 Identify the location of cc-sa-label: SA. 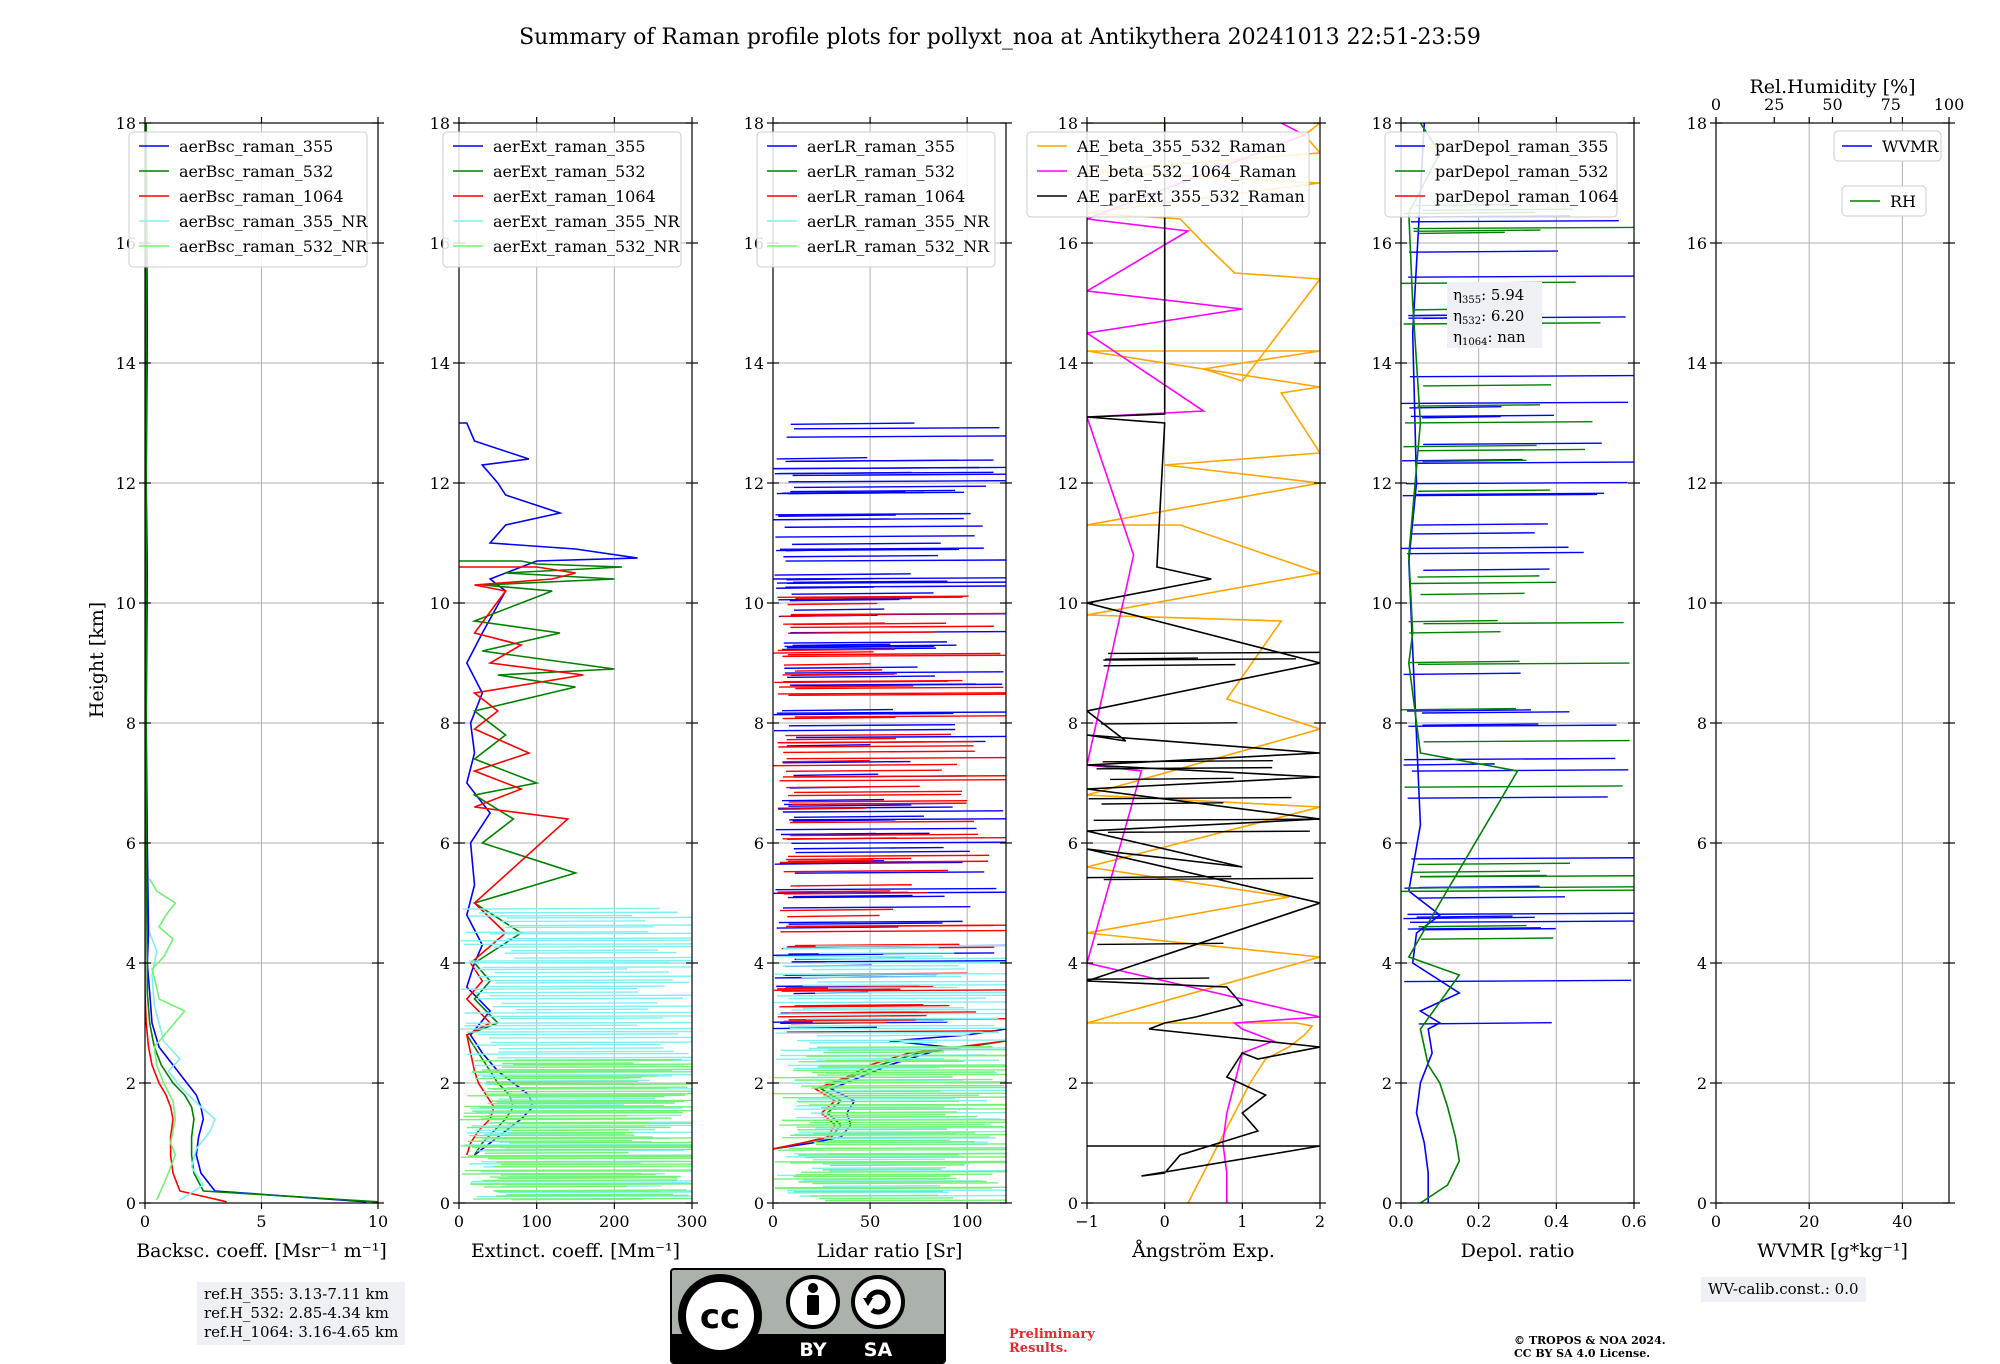
(878, 1350).